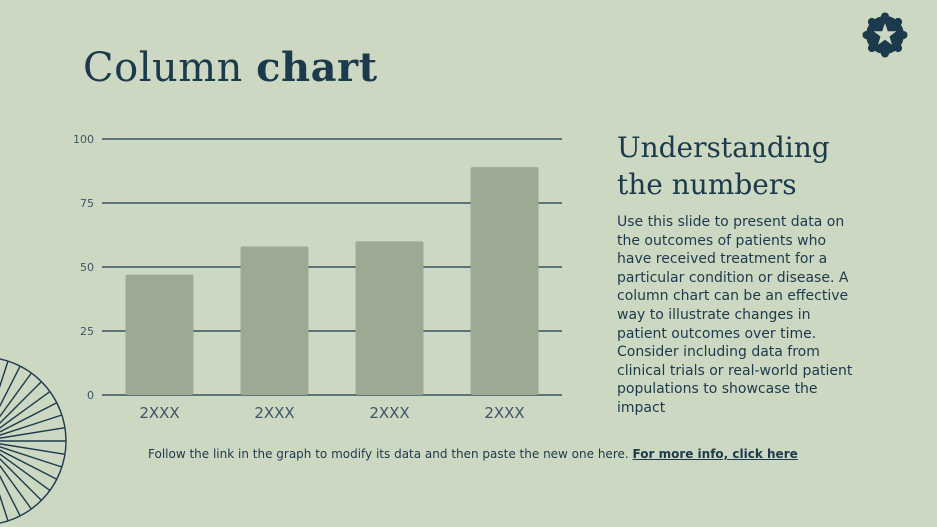  What do you see at coordinates (767, 166) in the screenshot?
I see `side-heading: Understanding the numbers` at bounding box center [767, 166].